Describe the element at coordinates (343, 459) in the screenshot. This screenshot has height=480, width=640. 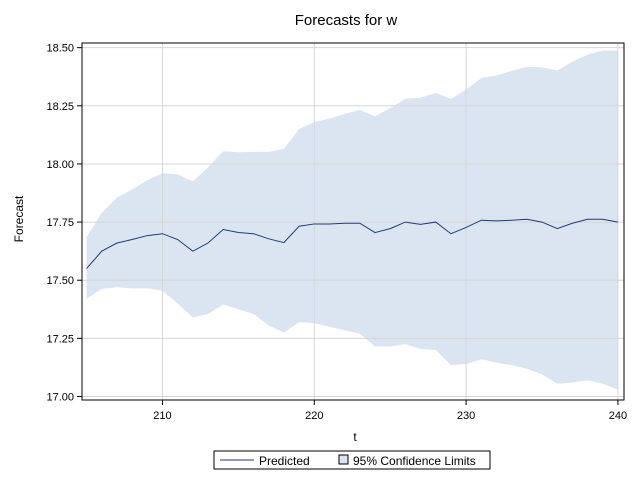
I see `legend-band-swatch` at that location.